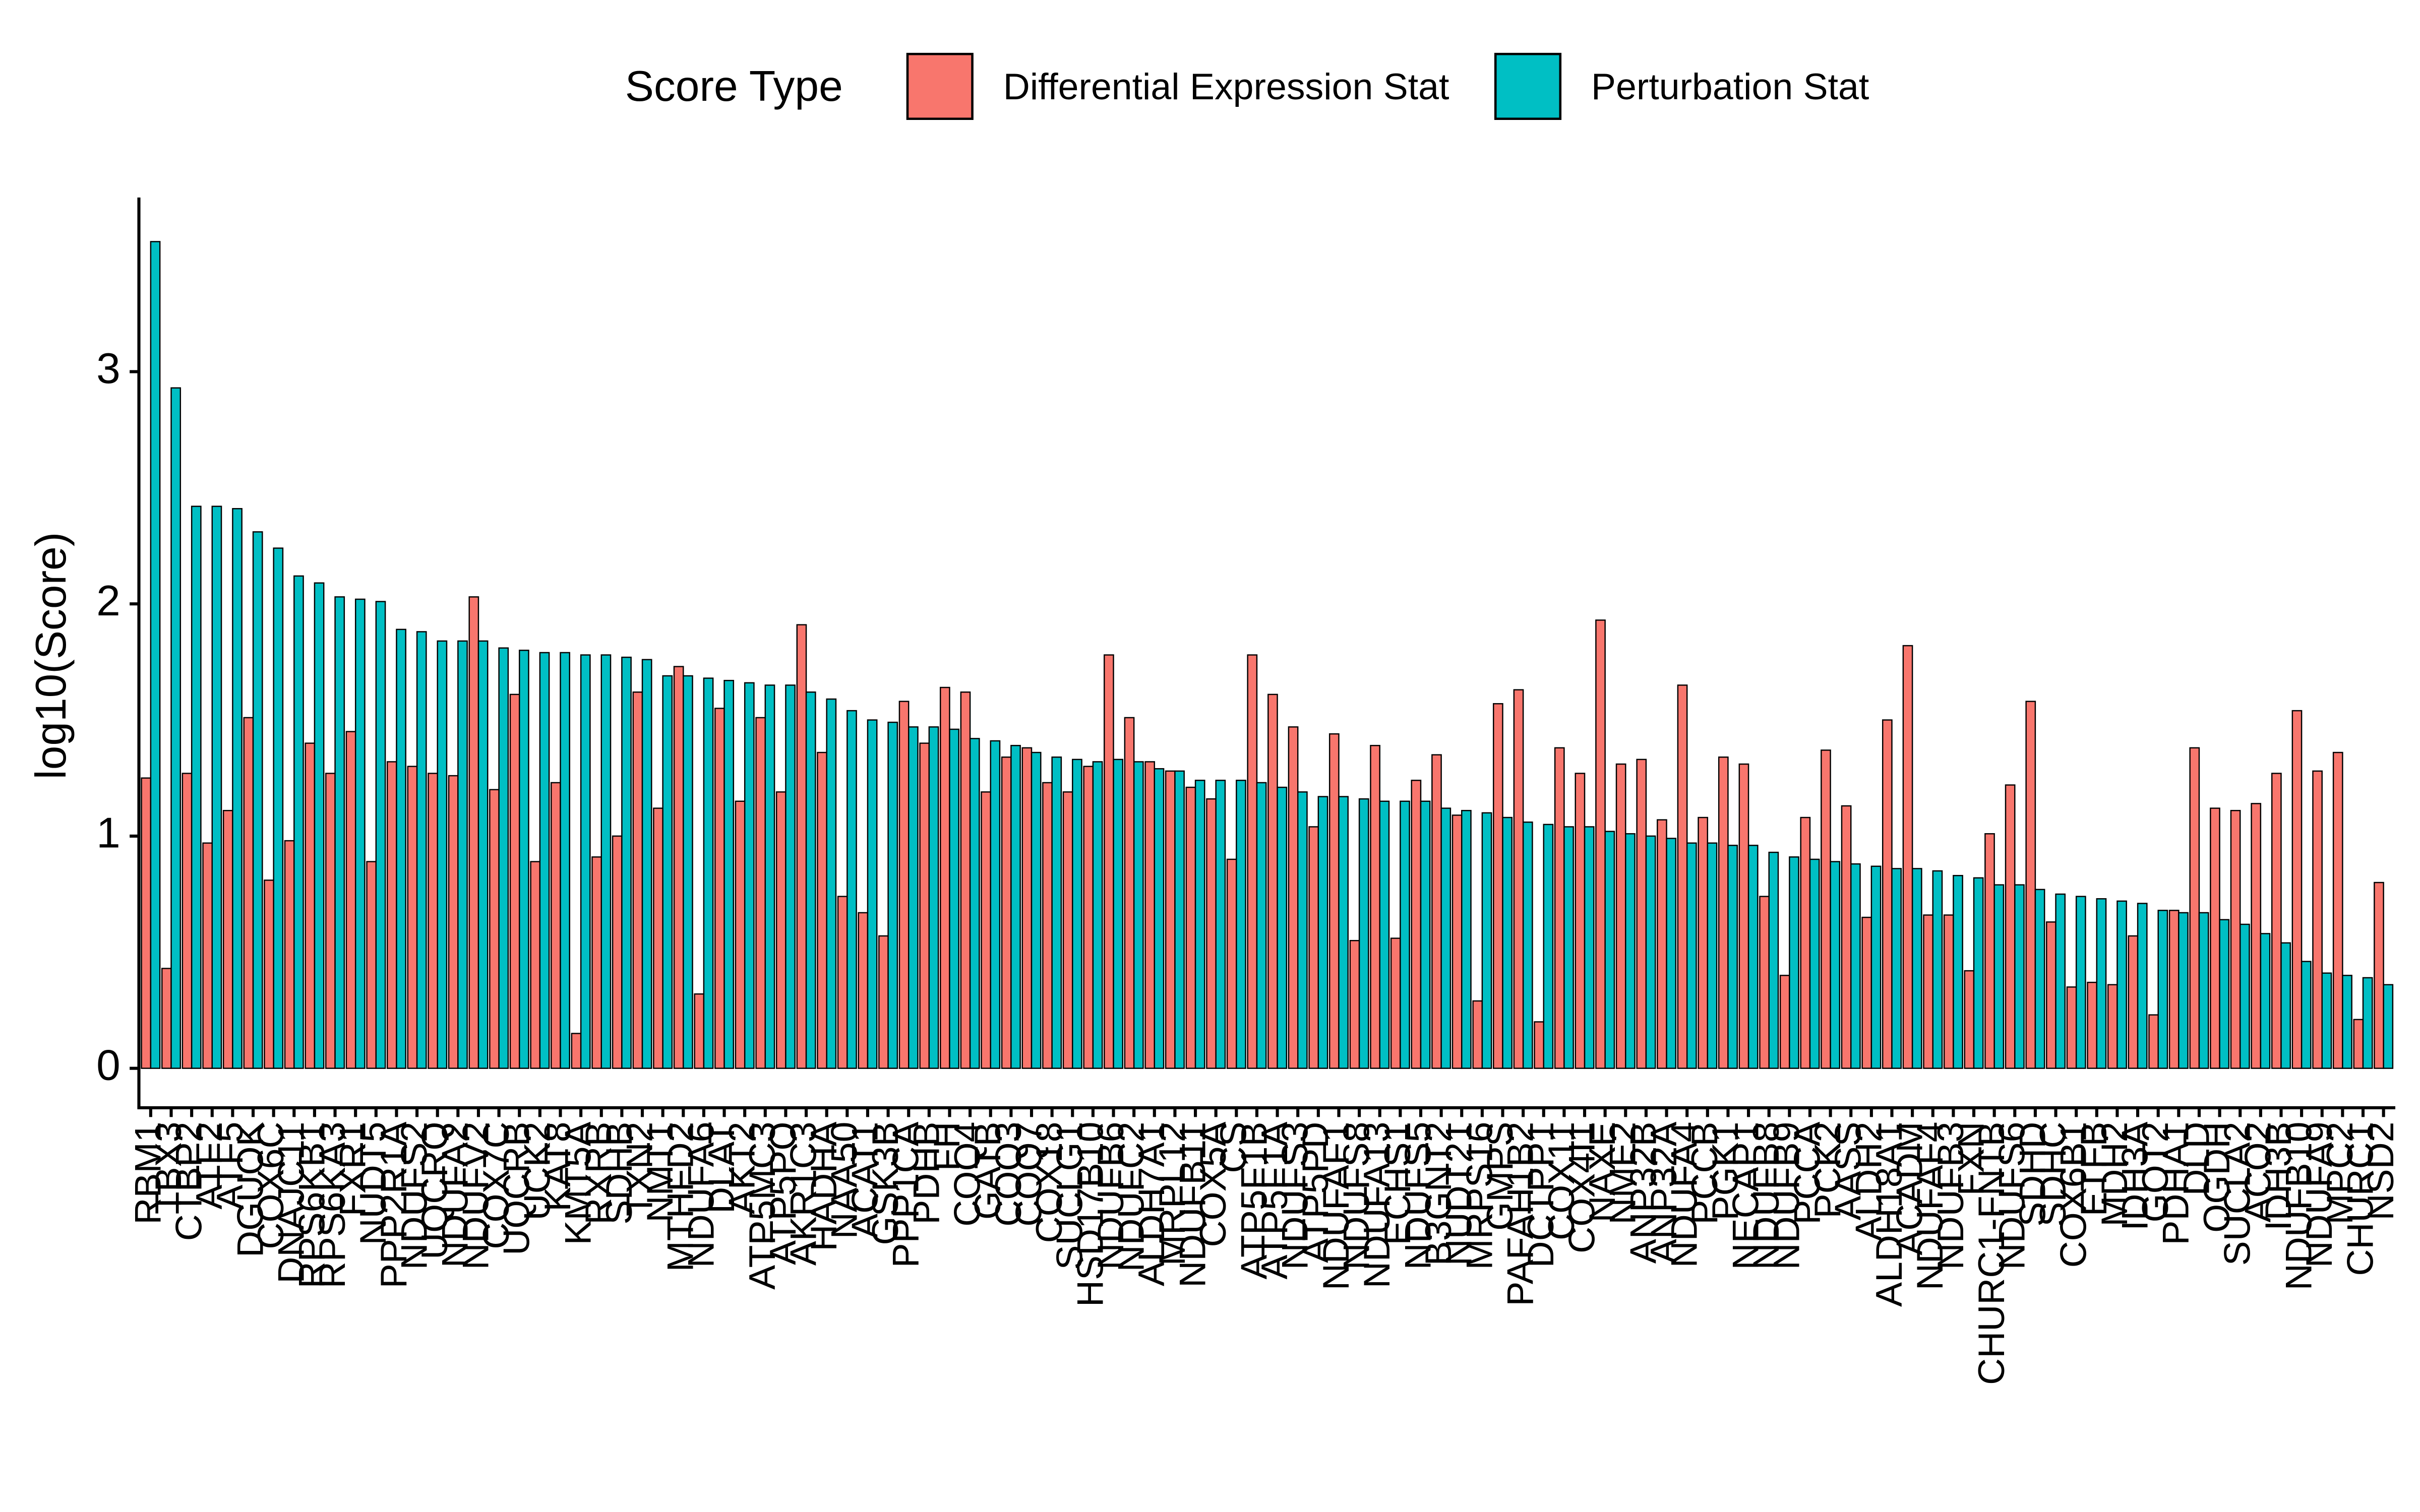 Image resolution: width=2420 pixels, height=1512 pixels. I want to click on x-tick-label: NDUFA9, so click(2319, 1195).